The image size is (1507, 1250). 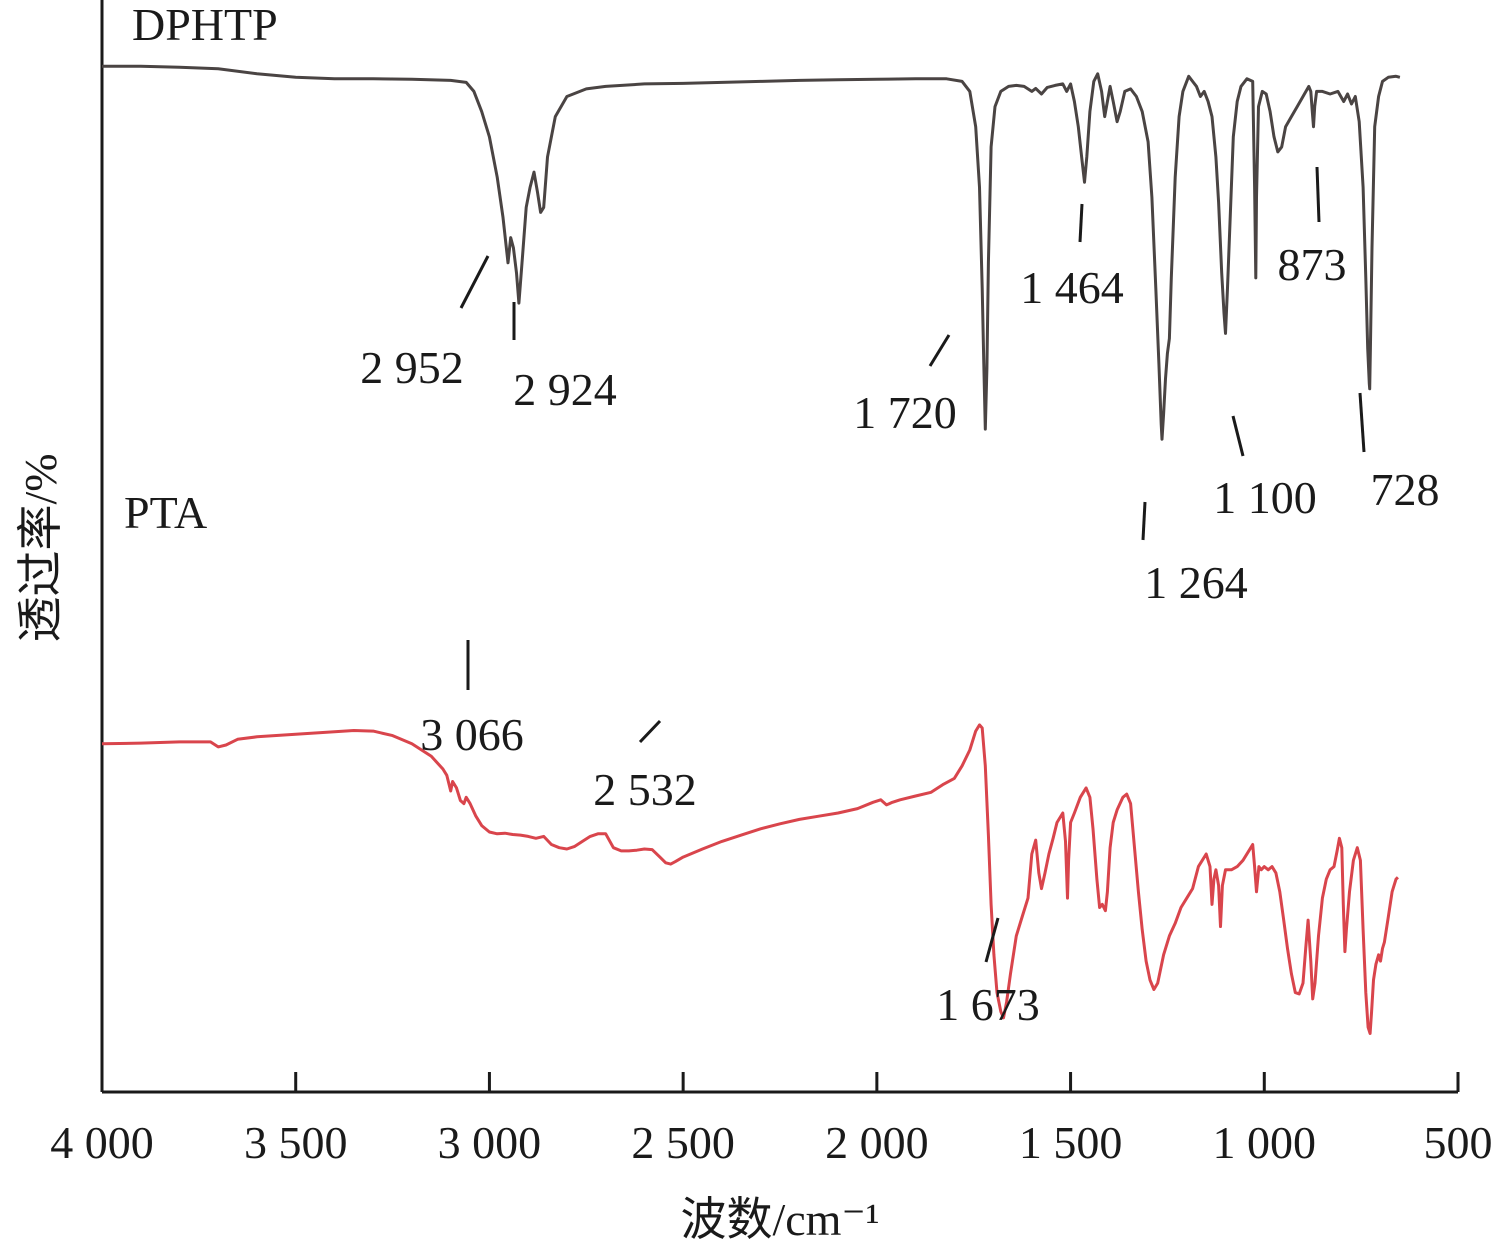 What do you see at coordinates (565, 389) in the screenshot?
I see `peak-label: 2 924` at bounding box center [565, 389].